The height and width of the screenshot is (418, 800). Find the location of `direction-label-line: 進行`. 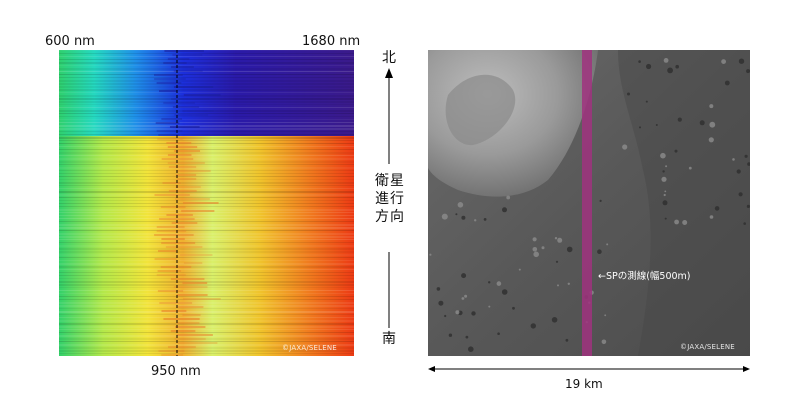

direction-label-line: 進行 is located at coordinates (390, 199).